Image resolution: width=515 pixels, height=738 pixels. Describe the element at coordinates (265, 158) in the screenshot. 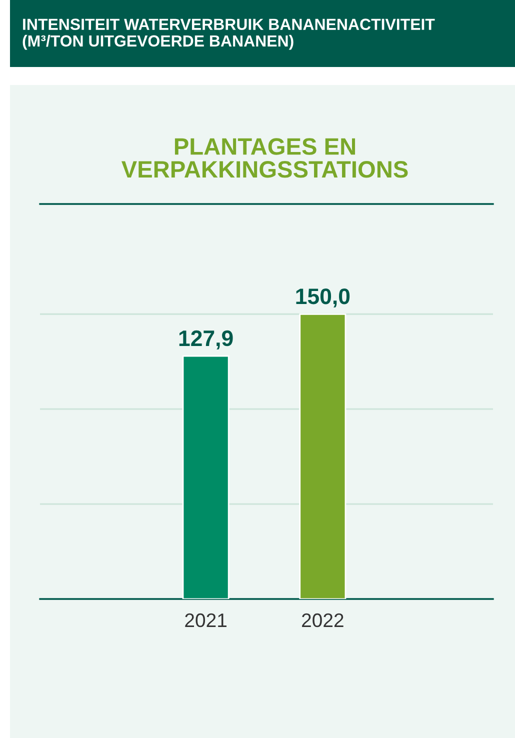

I see `chart-subtitle: PLANTAGES EN VERPAKKINGSSTATIONS` at that location.